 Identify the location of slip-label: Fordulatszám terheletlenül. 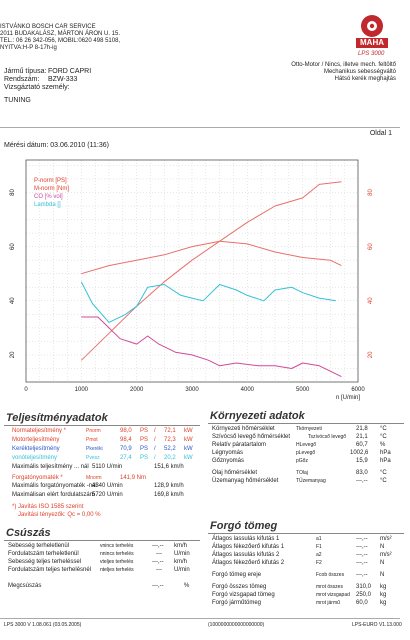
(43, 554).